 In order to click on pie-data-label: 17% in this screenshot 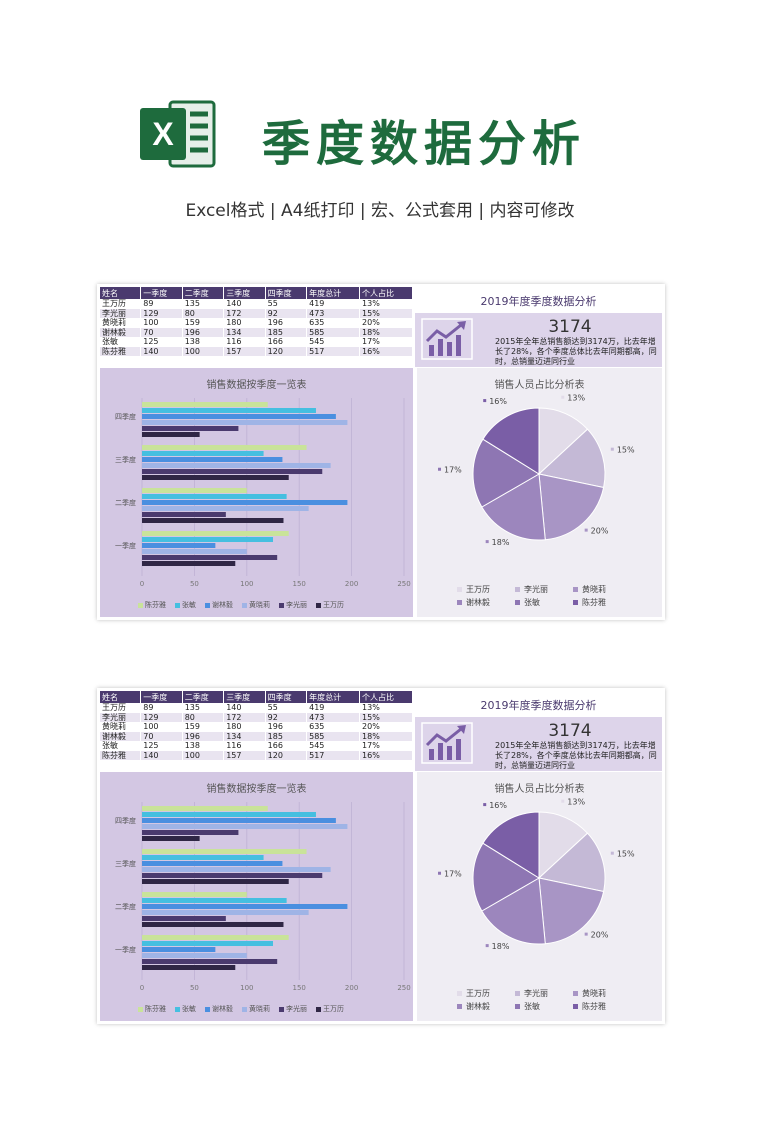, I will do `click(453, 874)`.